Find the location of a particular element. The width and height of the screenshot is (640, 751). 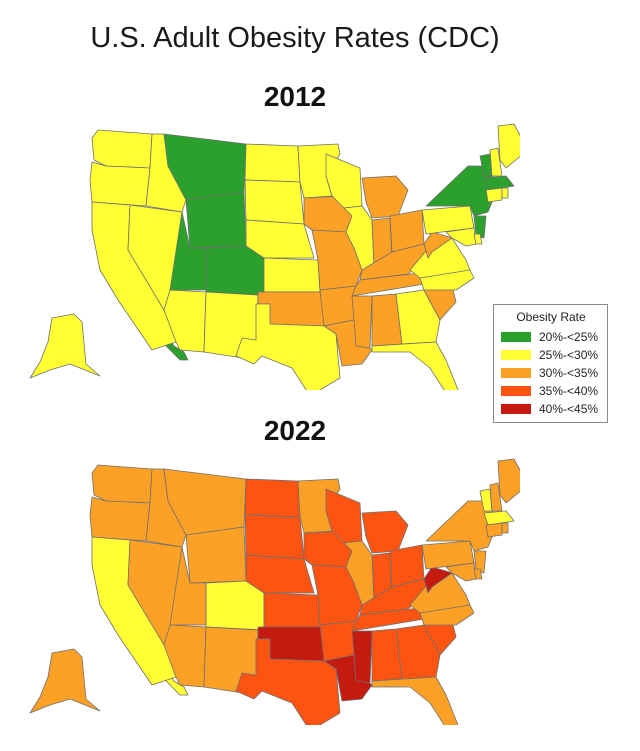

legend-item: 35%-<40% is located at coordinates (551, 391).